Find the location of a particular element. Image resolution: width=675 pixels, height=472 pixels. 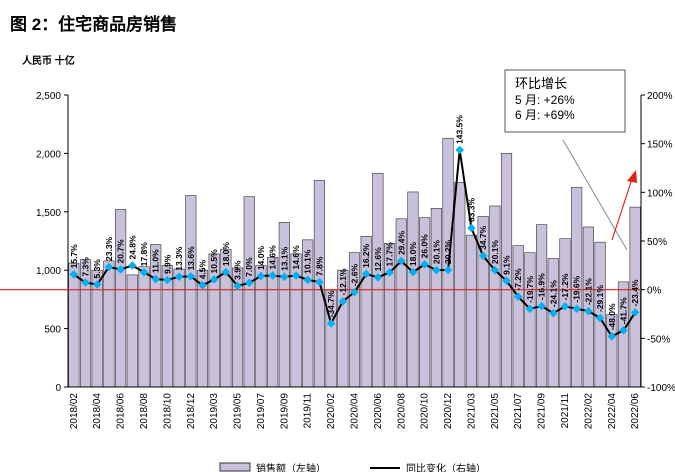

annotation-leader is located at coordinates (595, 195).